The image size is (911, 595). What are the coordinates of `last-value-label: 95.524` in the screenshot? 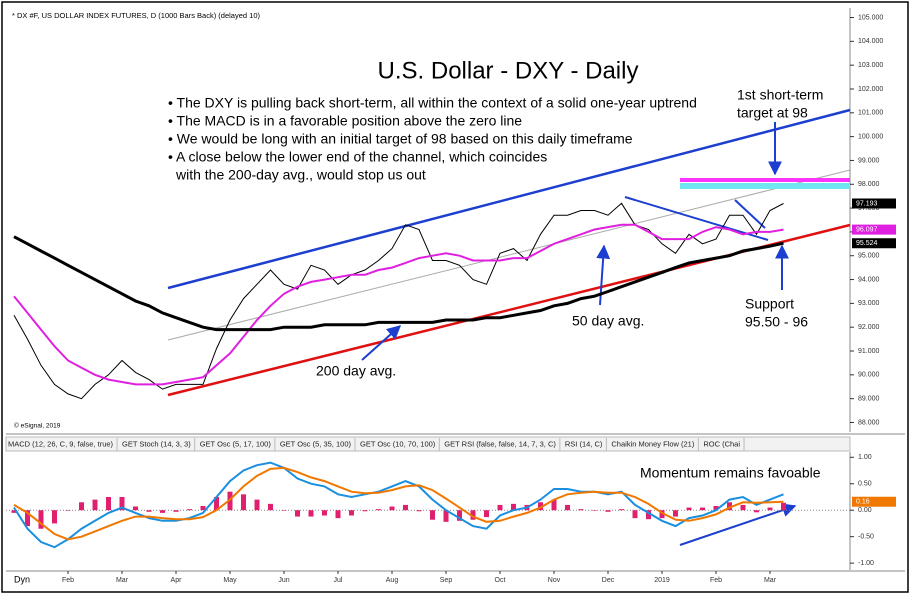 It's located at (867, 243).